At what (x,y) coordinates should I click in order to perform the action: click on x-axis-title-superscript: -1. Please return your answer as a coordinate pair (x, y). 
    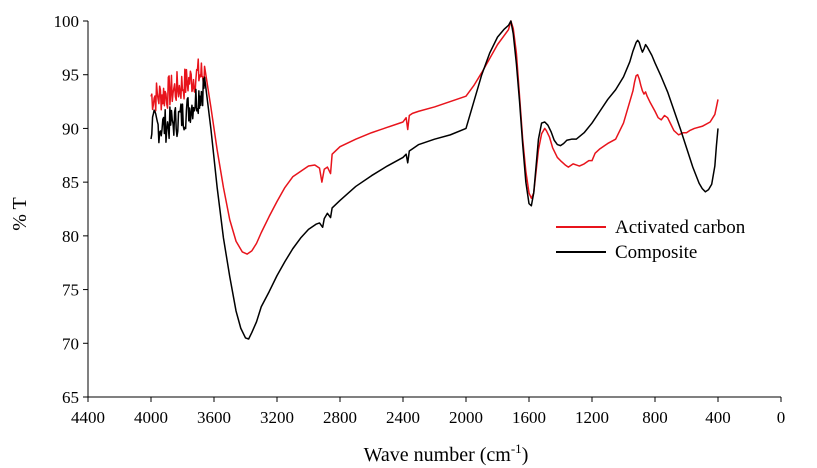
    Looking at the image, I should click on (516, 448).